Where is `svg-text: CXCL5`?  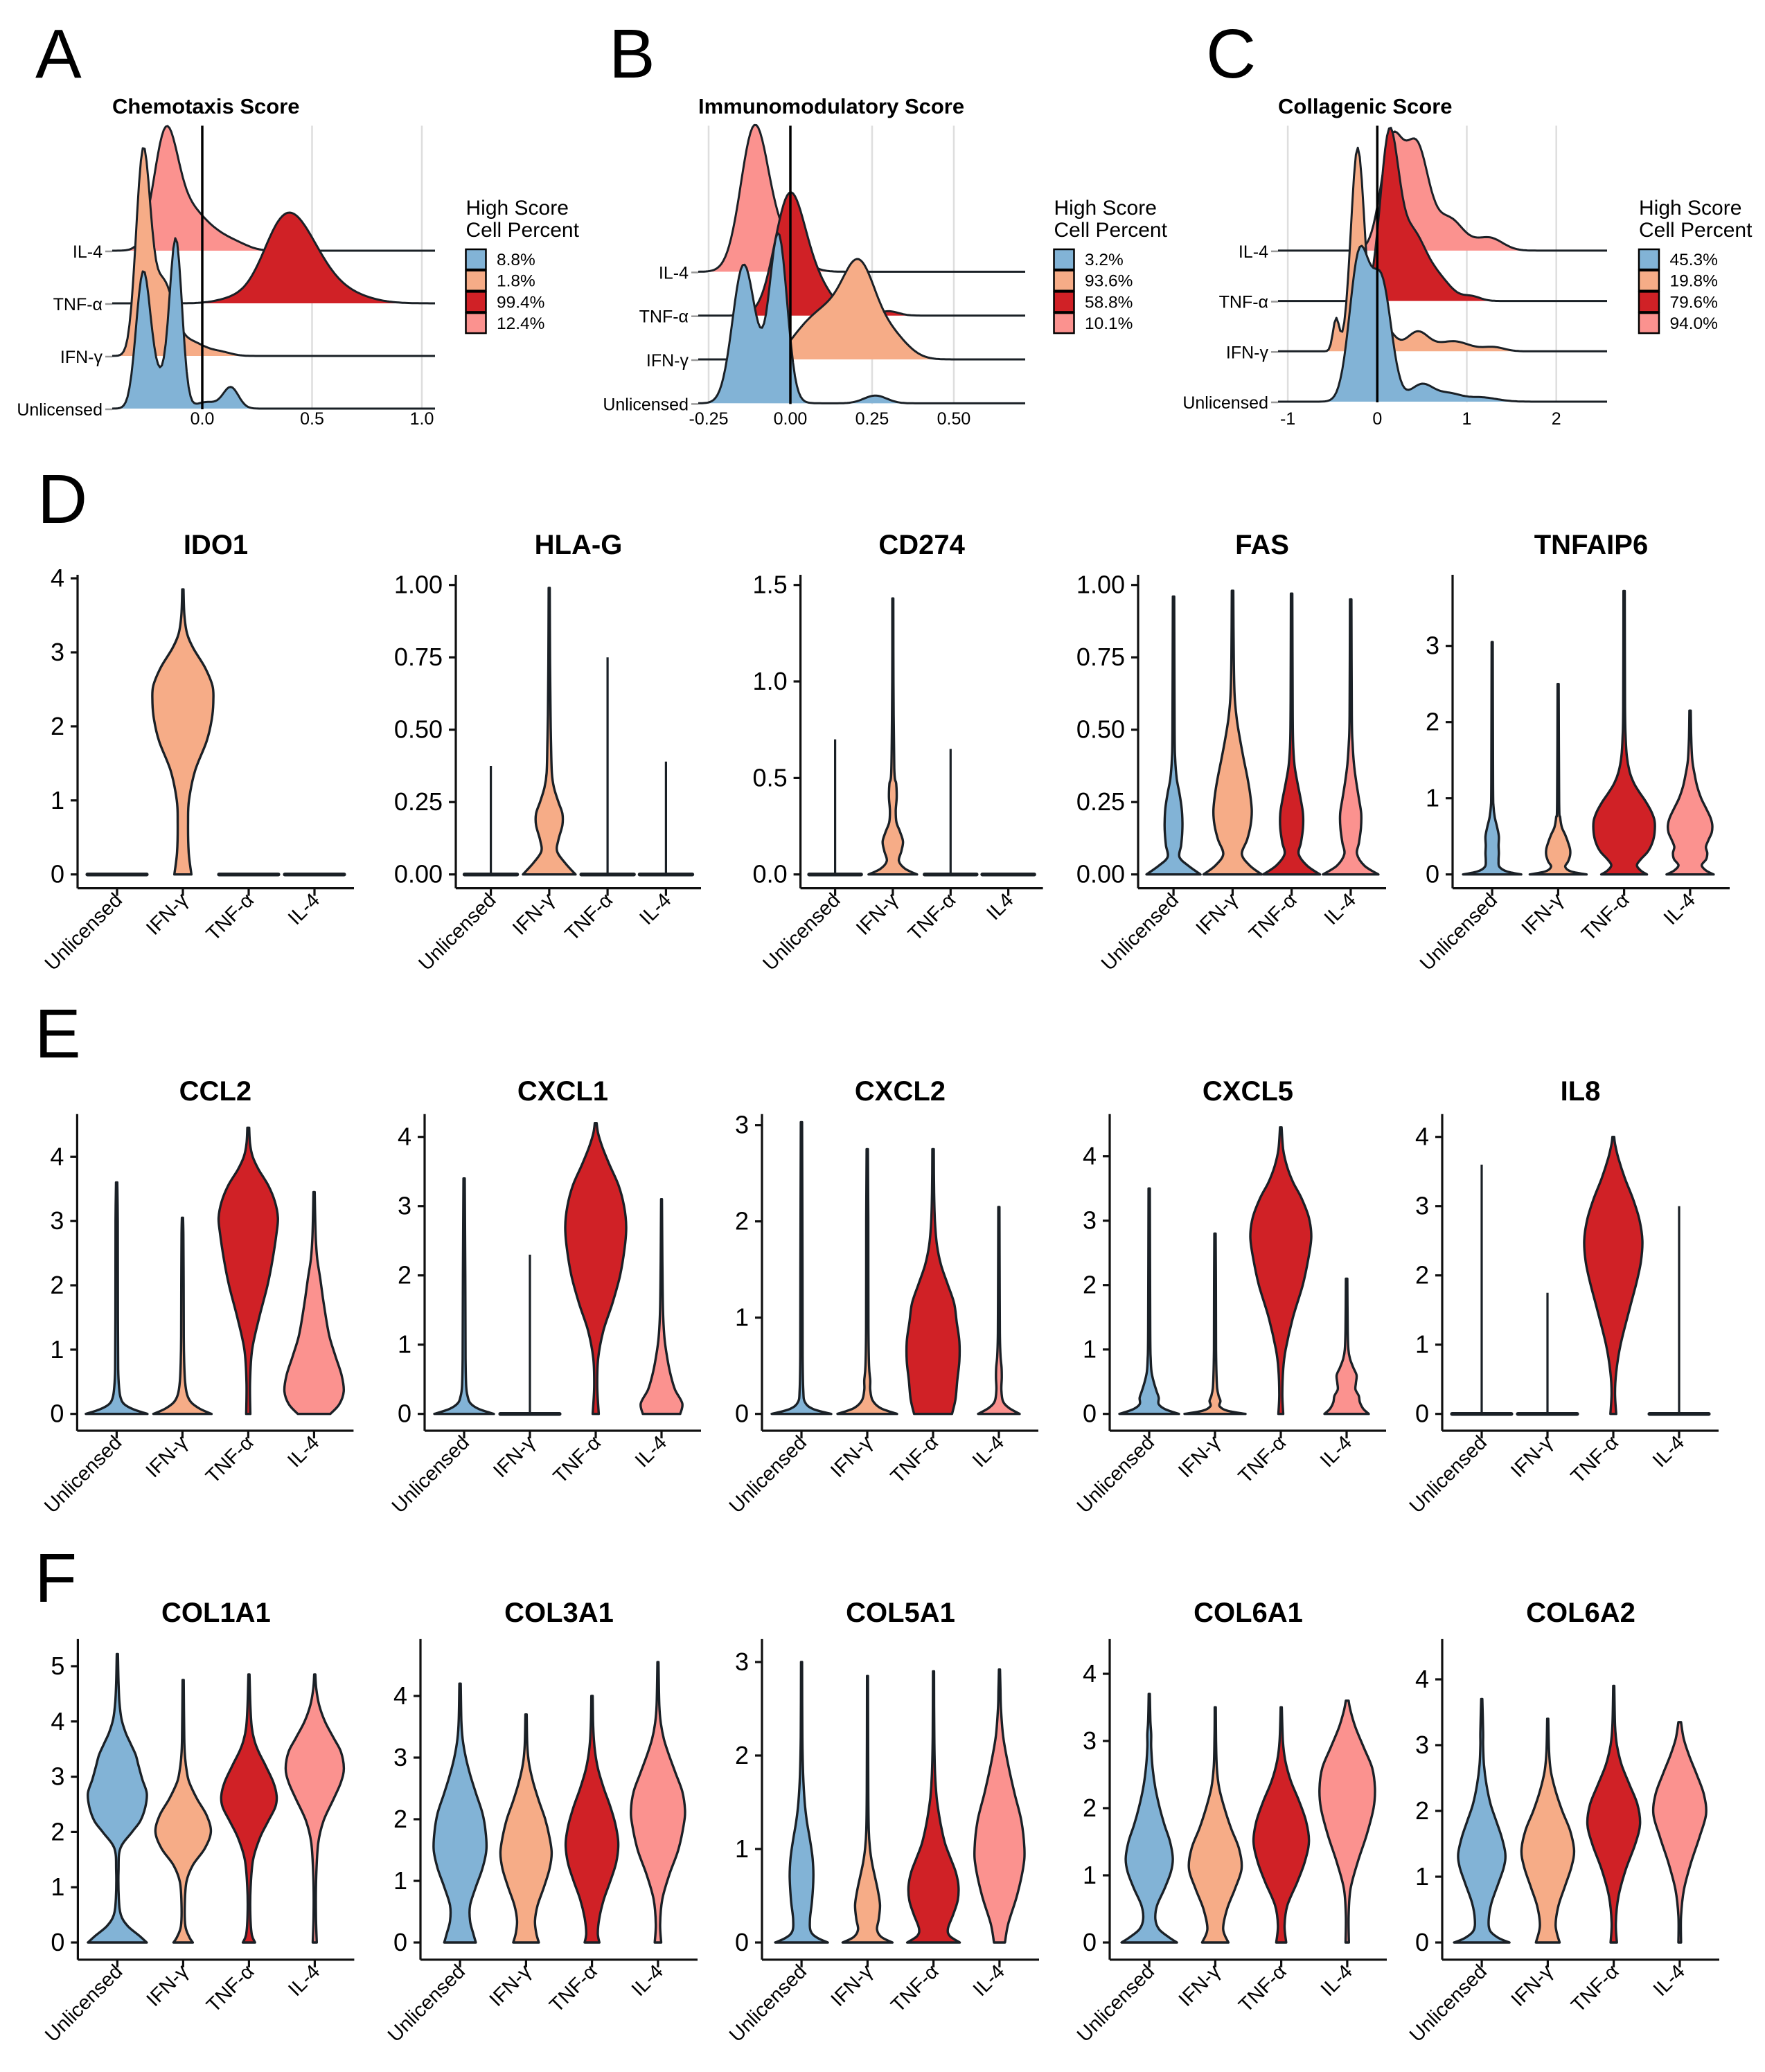
svg-text: CXCL5 is located at coordinates (1248, 1091).